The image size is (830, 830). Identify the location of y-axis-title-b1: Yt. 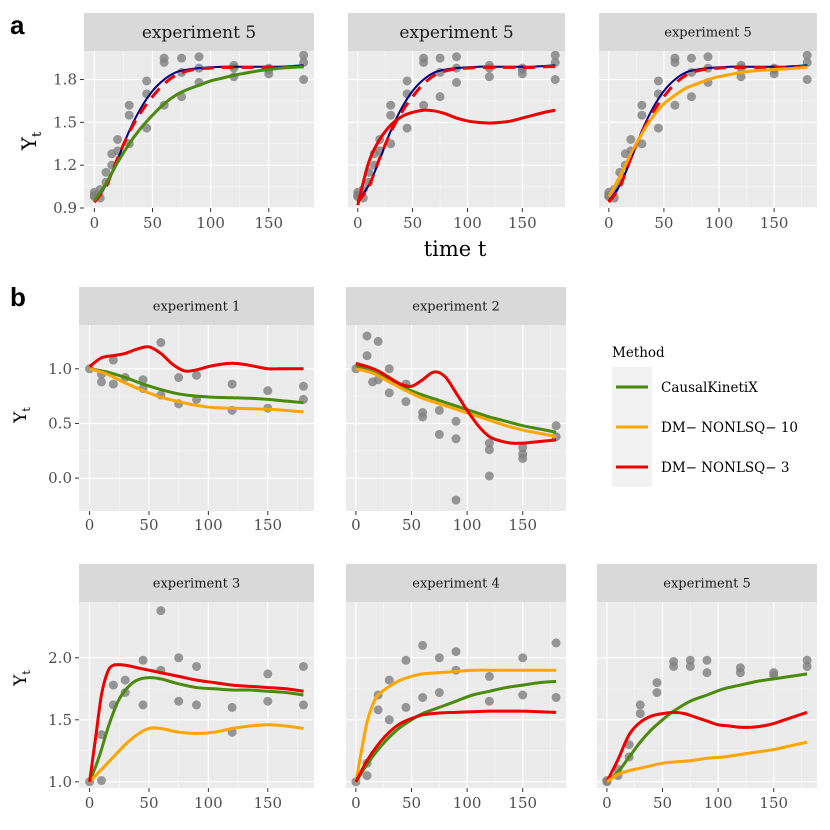
(22, 415).